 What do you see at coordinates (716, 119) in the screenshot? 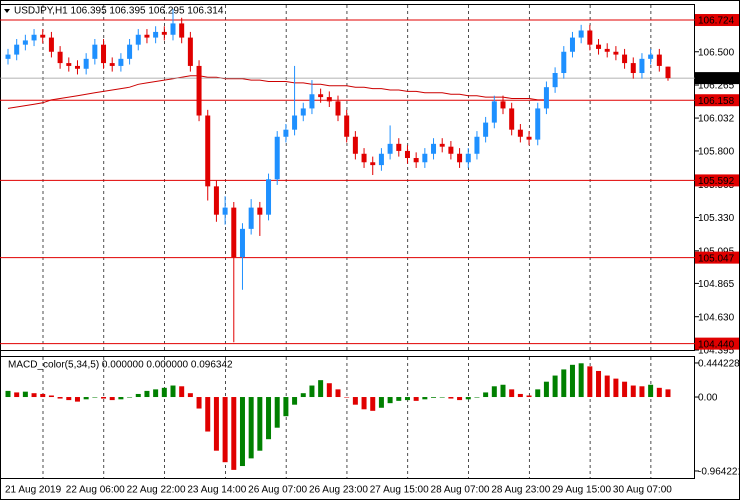
I see `y-tick-label: 106.032` at bounding box center [716, 119].